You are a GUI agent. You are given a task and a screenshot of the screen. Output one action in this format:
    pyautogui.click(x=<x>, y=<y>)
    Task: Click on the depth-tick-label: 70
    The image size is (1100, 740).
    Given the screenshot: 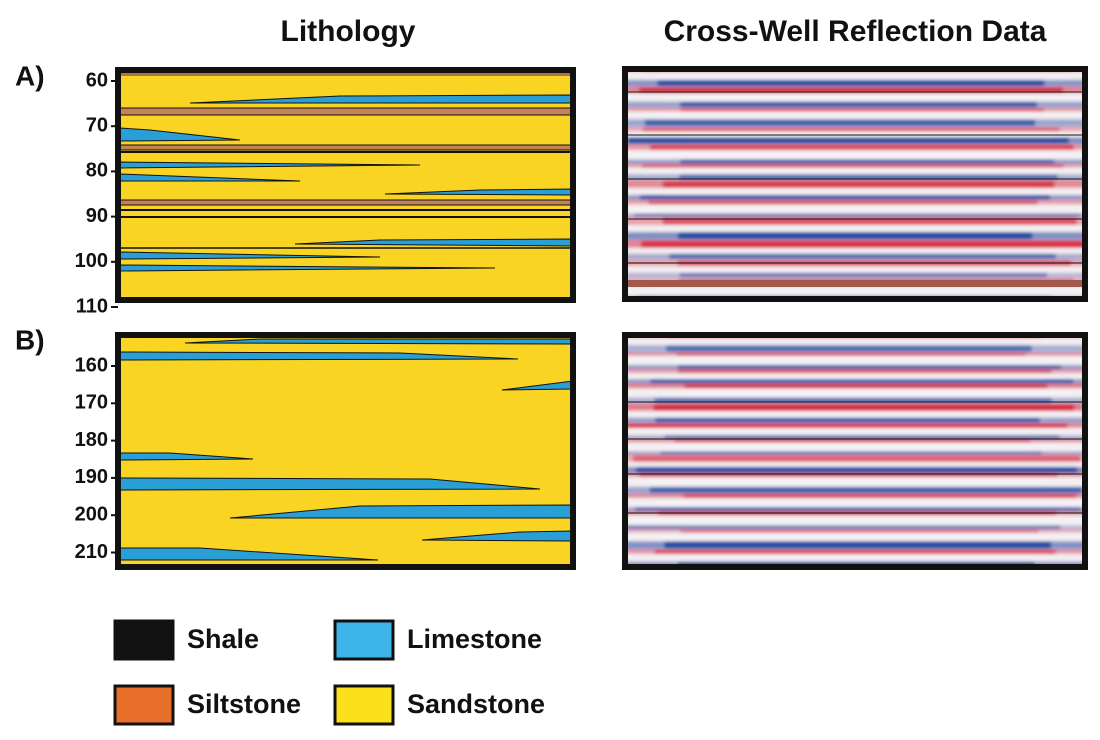 What is the action you would take?
    pyautogui.click(x=97, y=125)
    